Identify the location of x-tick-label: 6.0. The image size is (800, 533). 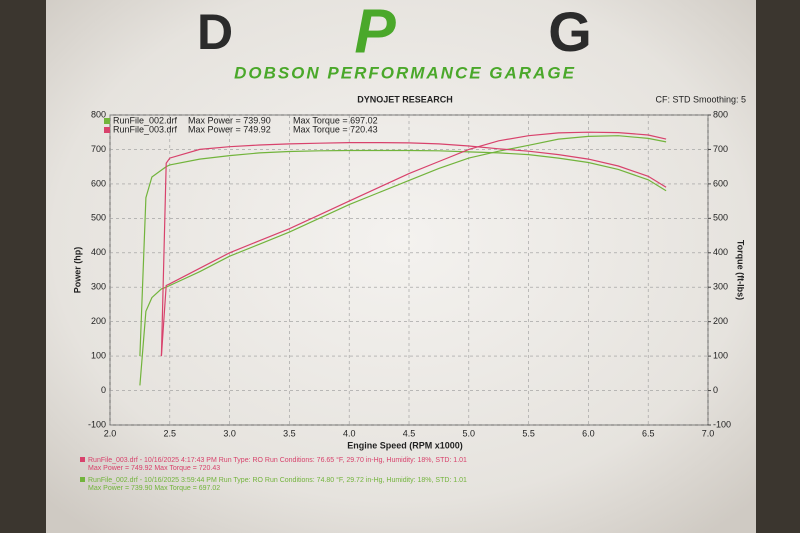
(588, 433).